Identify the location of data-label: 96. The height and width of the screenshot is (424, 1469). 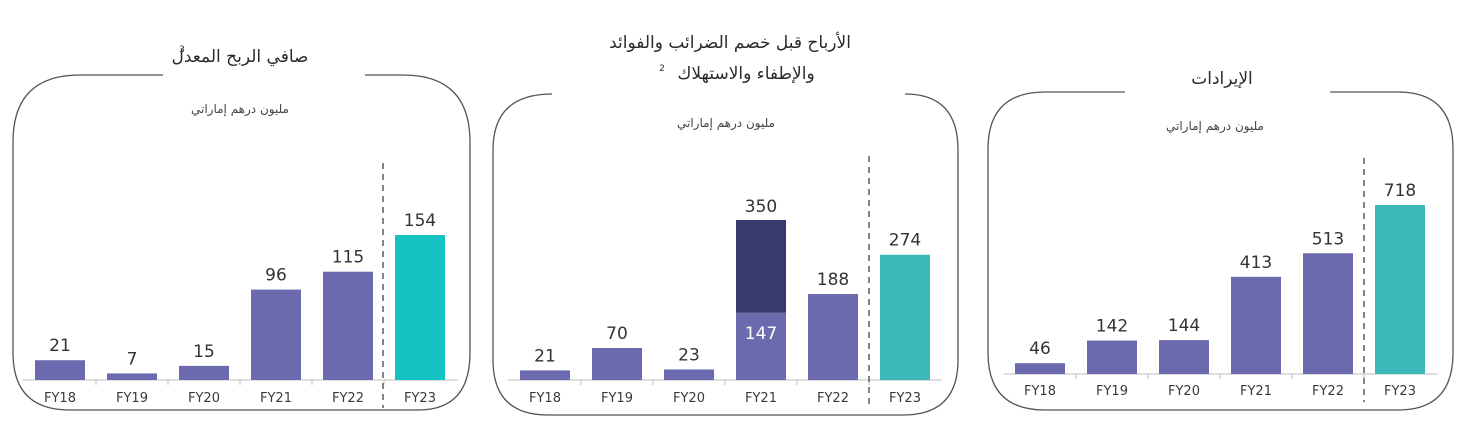
(276, 276).